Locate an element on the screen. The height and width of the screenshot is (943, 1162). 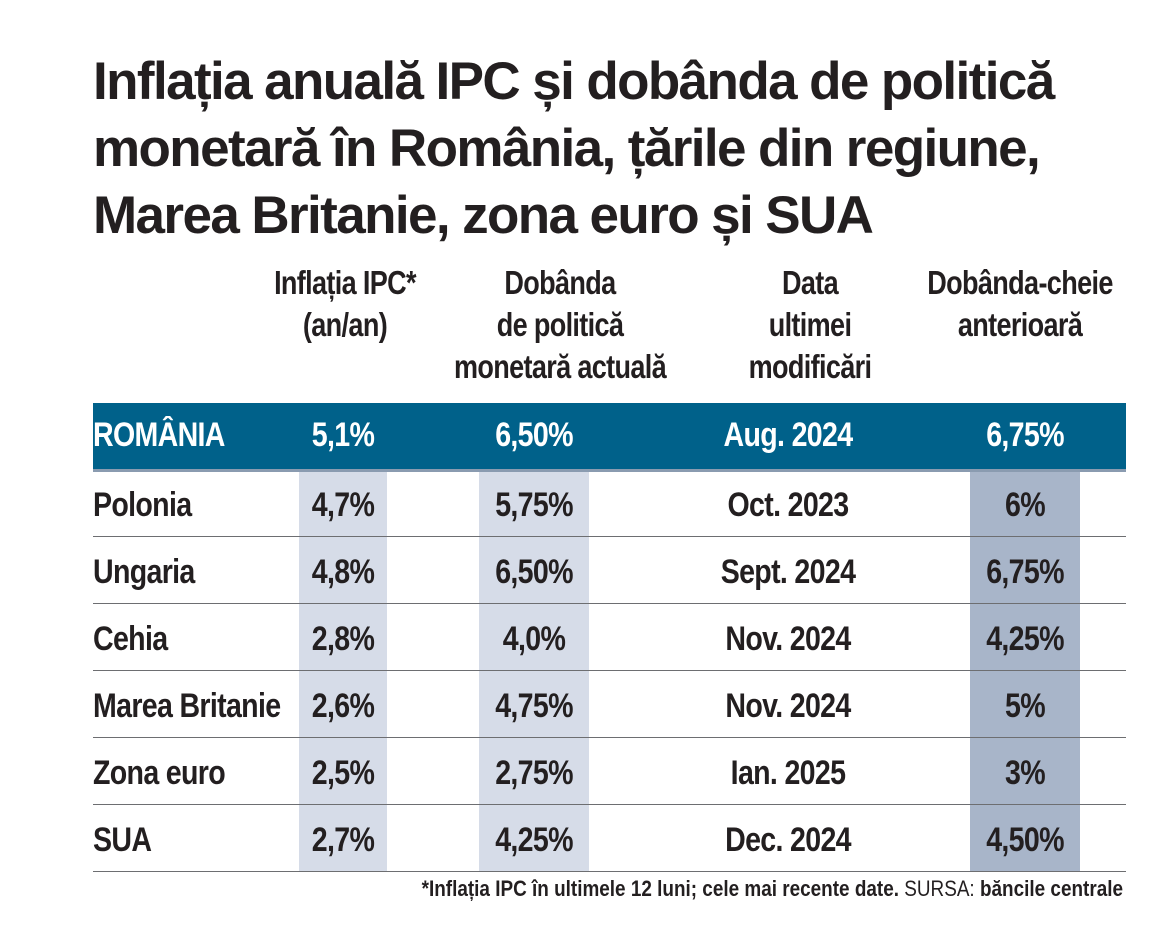
inflation-cell: 4,7% is located at coordinates (343, 505).